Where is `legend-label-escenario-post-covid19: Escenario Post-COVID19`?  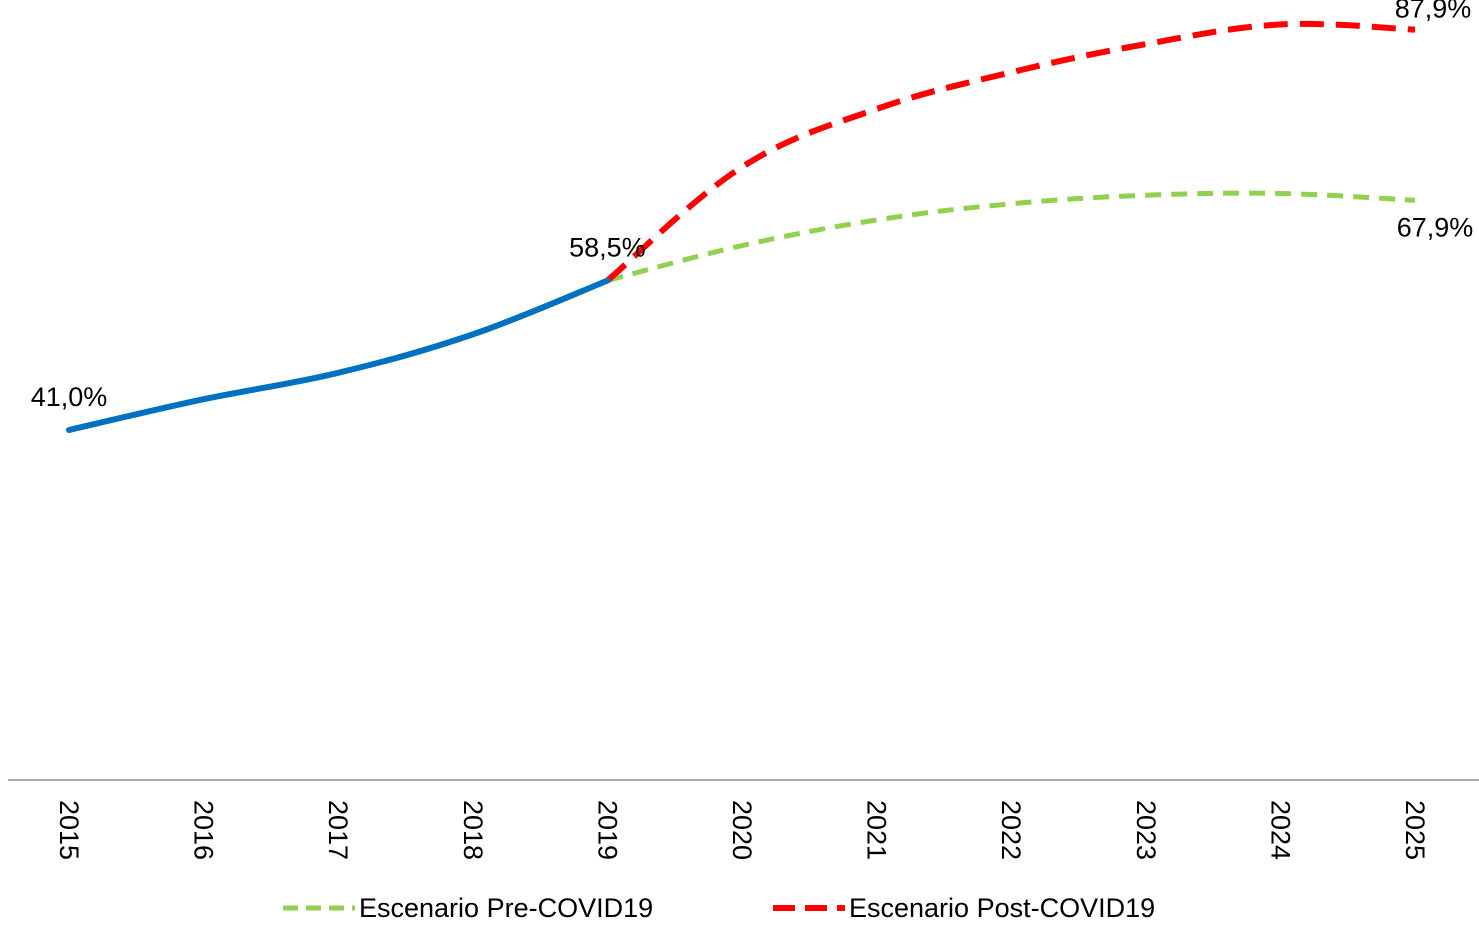
legend-label-escenario-post-covid19: Escenario Post-COVID19 is located at coordinates (1002, 908).